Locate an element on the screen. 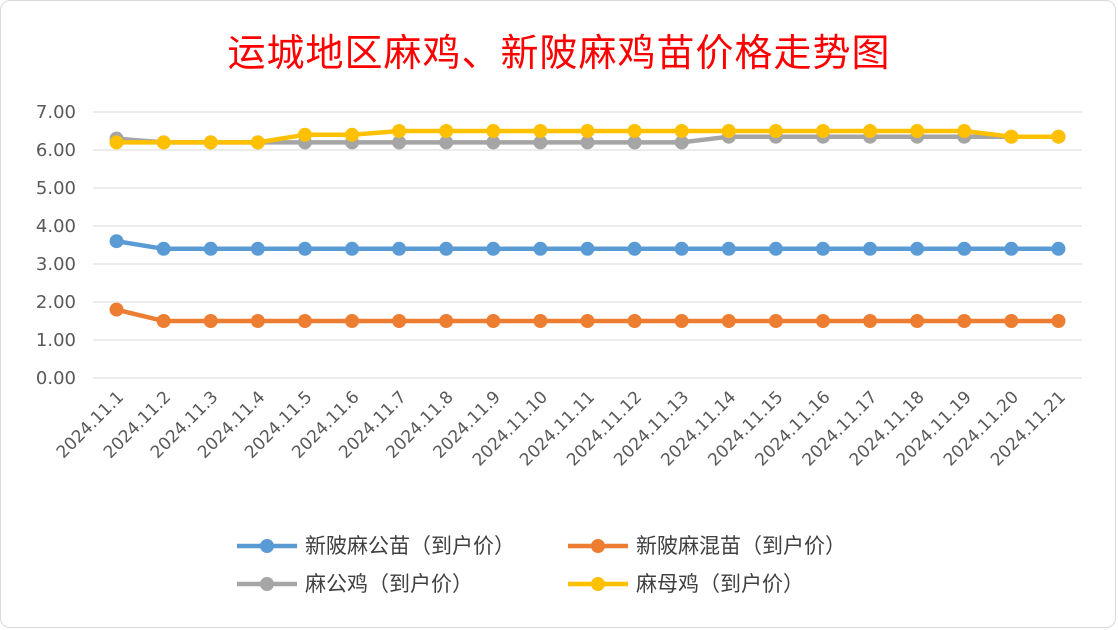  legend-label: 麻公鸡（到户价） is located at coordinates (389, 584).